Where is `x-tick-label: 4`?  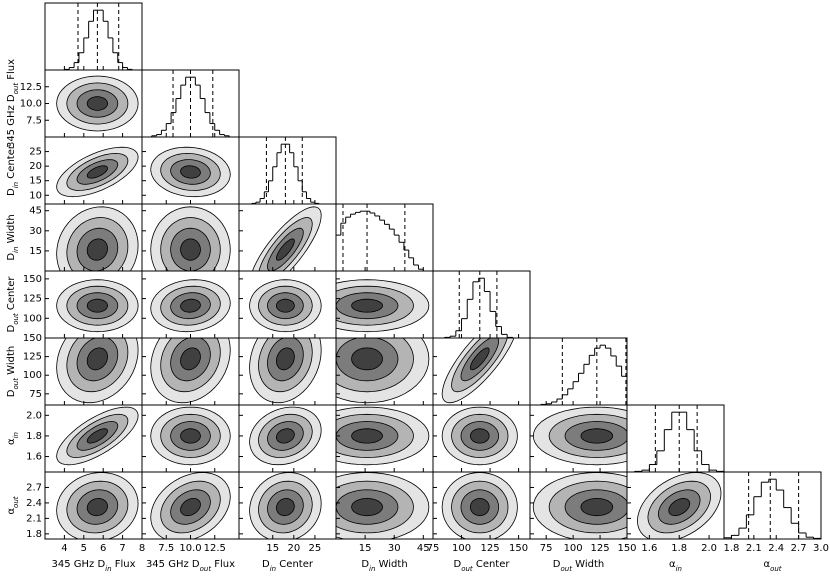 x-tick-label: 4 is located at coordinates (64, 548).